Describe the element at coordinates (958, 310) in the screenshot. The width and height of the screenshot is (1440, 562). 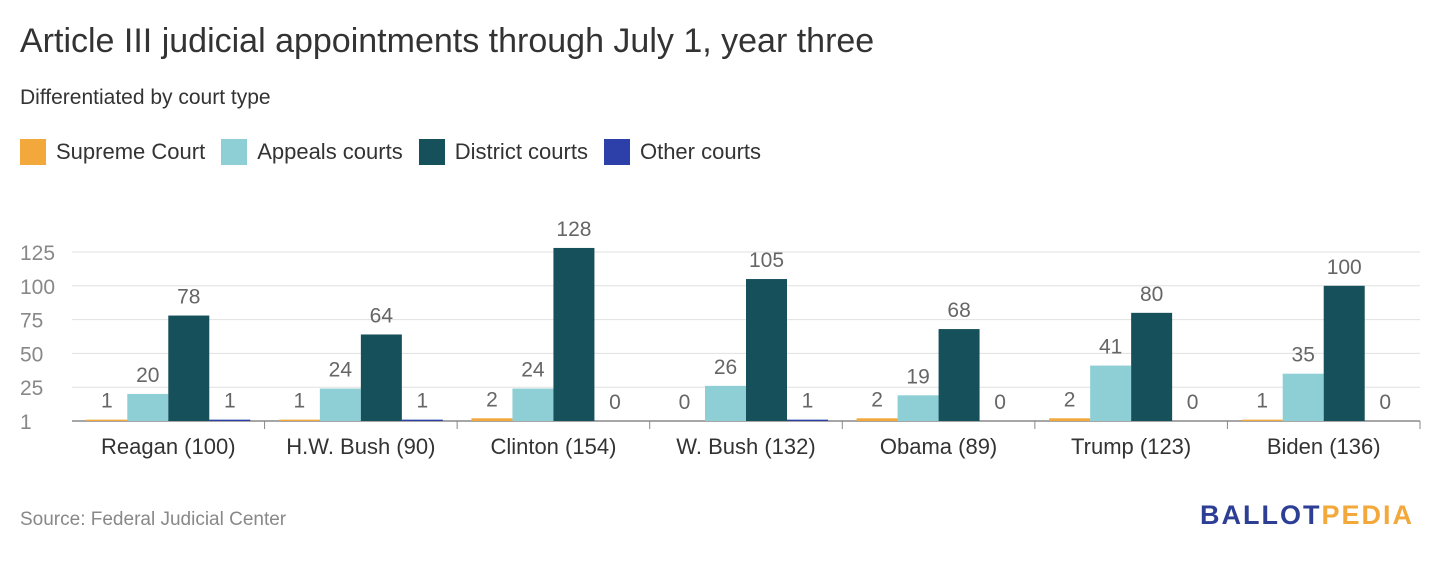
I see `data-label: 68` at that location.